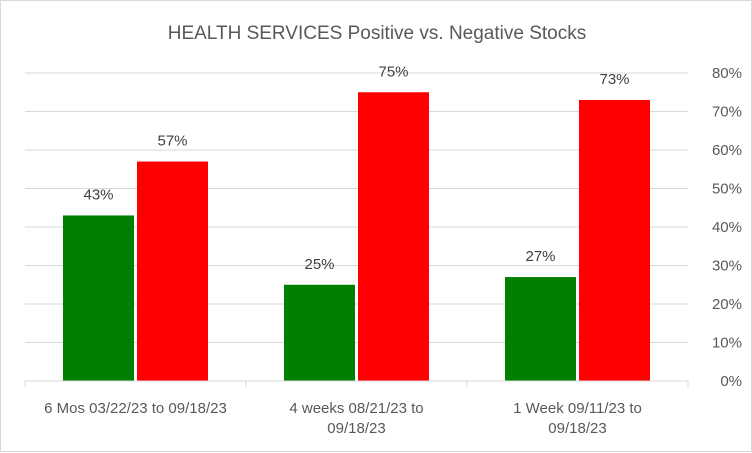  I want to click on data-label: 43%, so click(98, 194).